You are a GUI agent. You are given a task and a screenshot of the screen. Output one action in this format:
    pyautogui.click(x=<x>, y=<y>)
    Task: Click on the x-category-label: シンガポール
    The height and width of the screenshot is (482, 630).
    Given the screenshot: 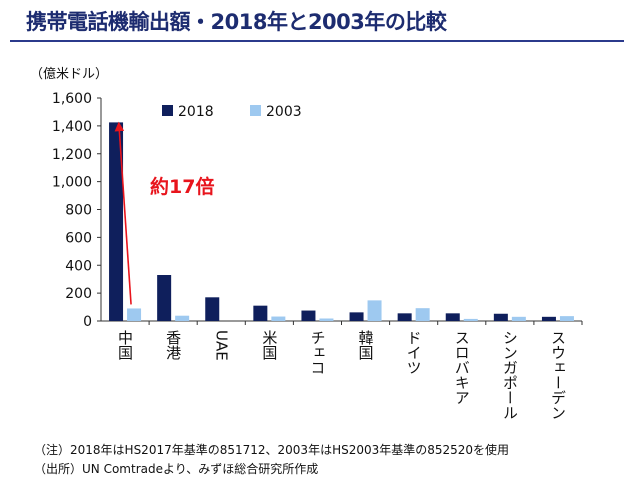 What is the action you would take?
    pyautogui.click(x=510, y=375)
    